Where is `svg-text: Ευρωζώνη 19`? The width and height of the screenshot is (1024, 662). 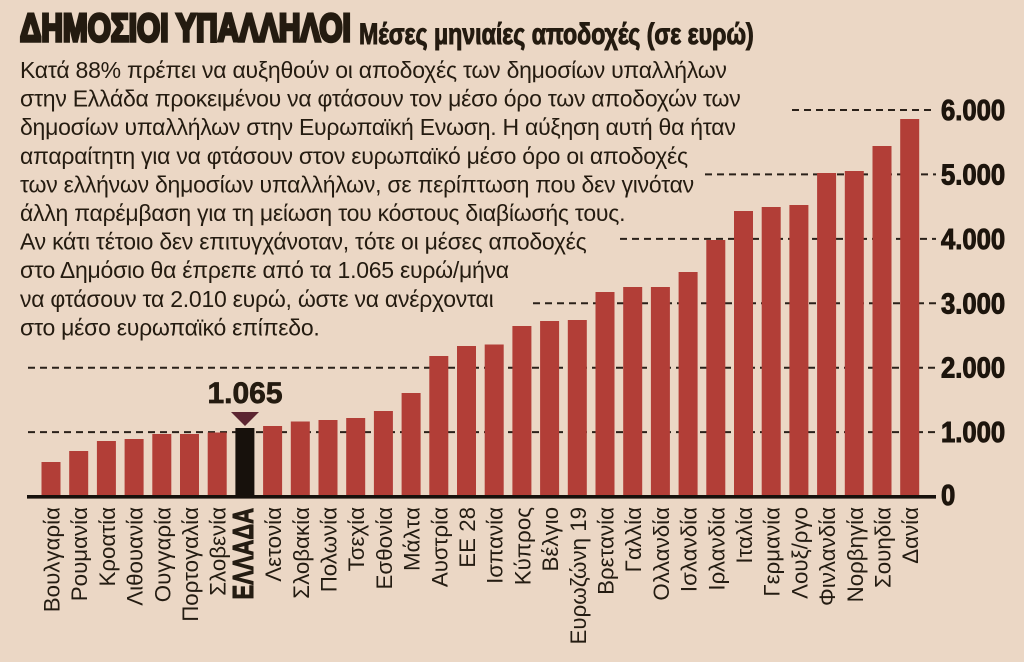
svg-text: Ευρωζώνη 19 is located at coordinates (578, 575).